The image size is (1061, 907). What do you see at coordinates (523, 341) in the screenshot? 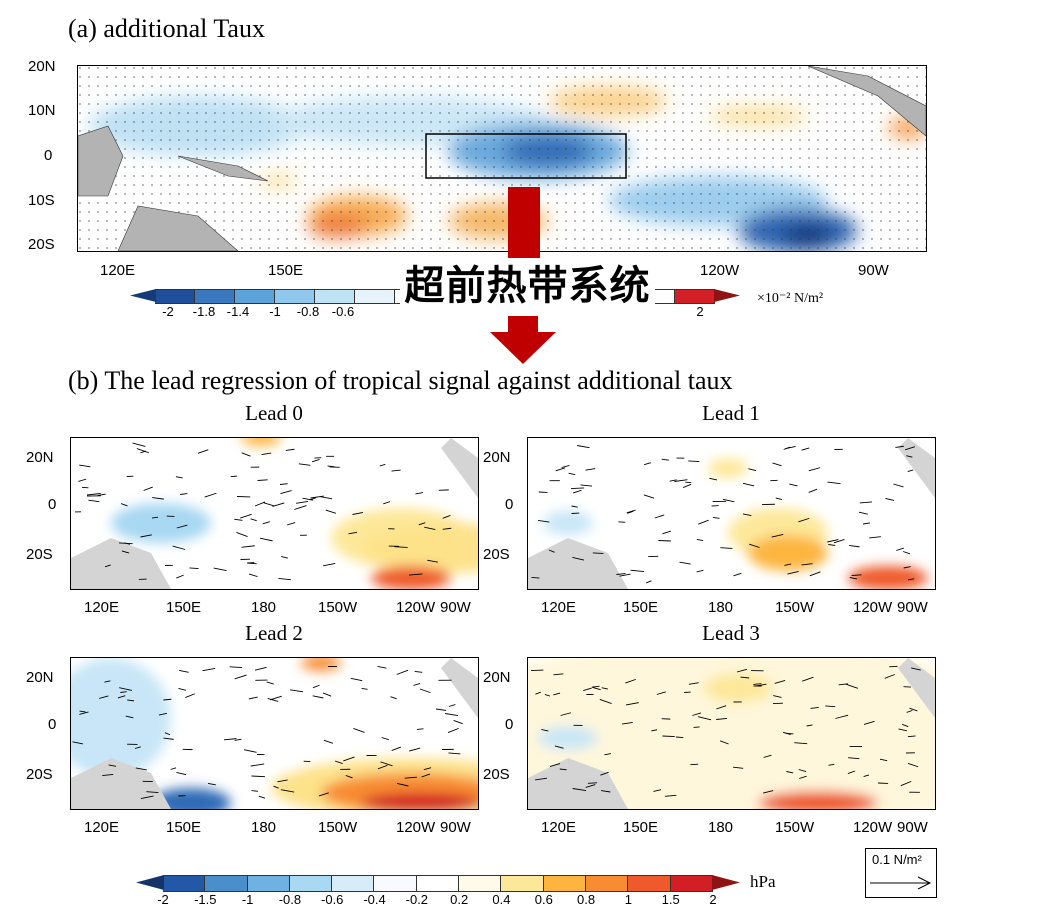
I see `arrow-down-icon` at bounding box center [523, 341].